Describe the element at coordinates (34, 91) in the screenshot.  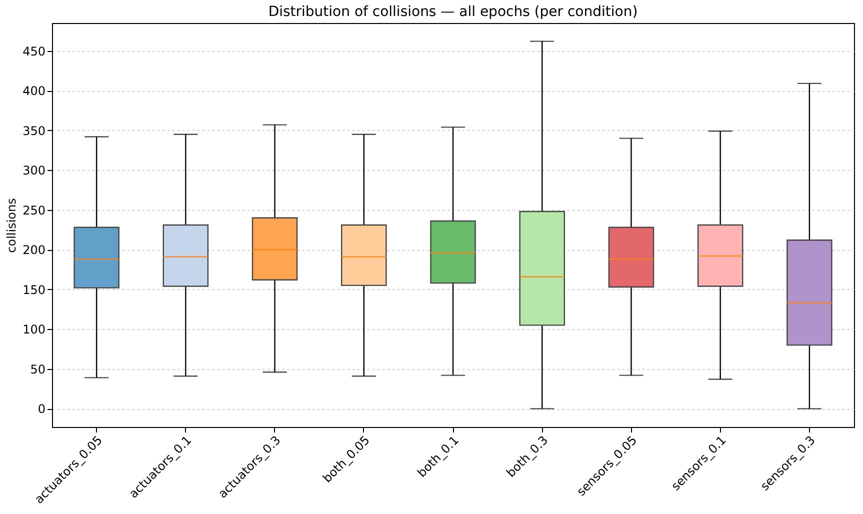
I see `y-tick-label: 400` at that location.